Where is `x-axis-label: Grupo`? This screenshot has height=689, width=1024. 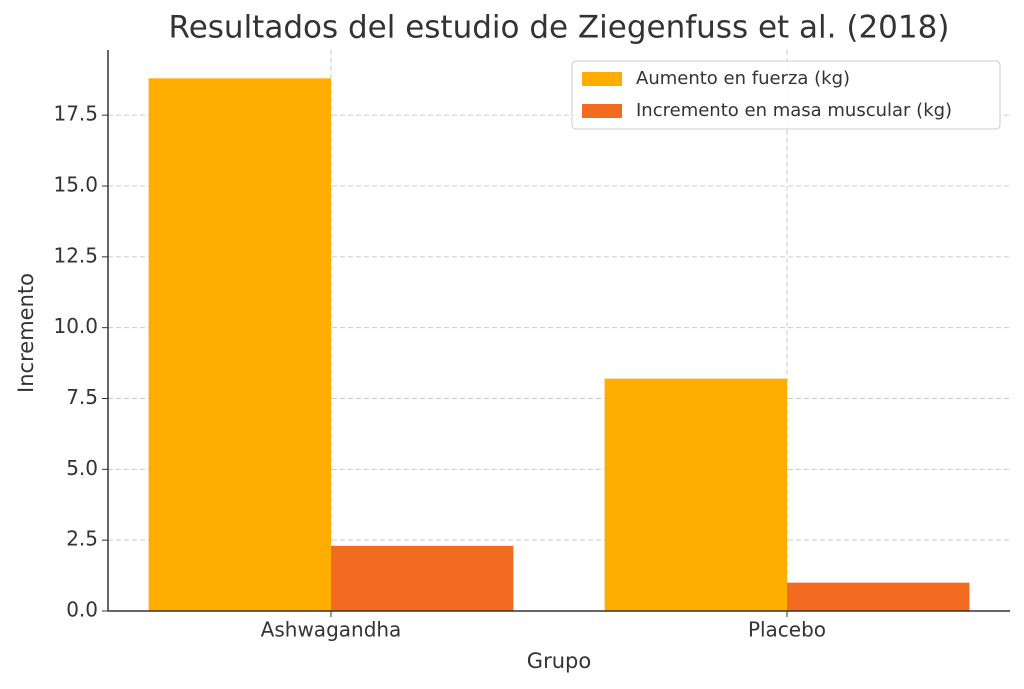
x-axis-label: Grupo is located at coordinates (559, 661).